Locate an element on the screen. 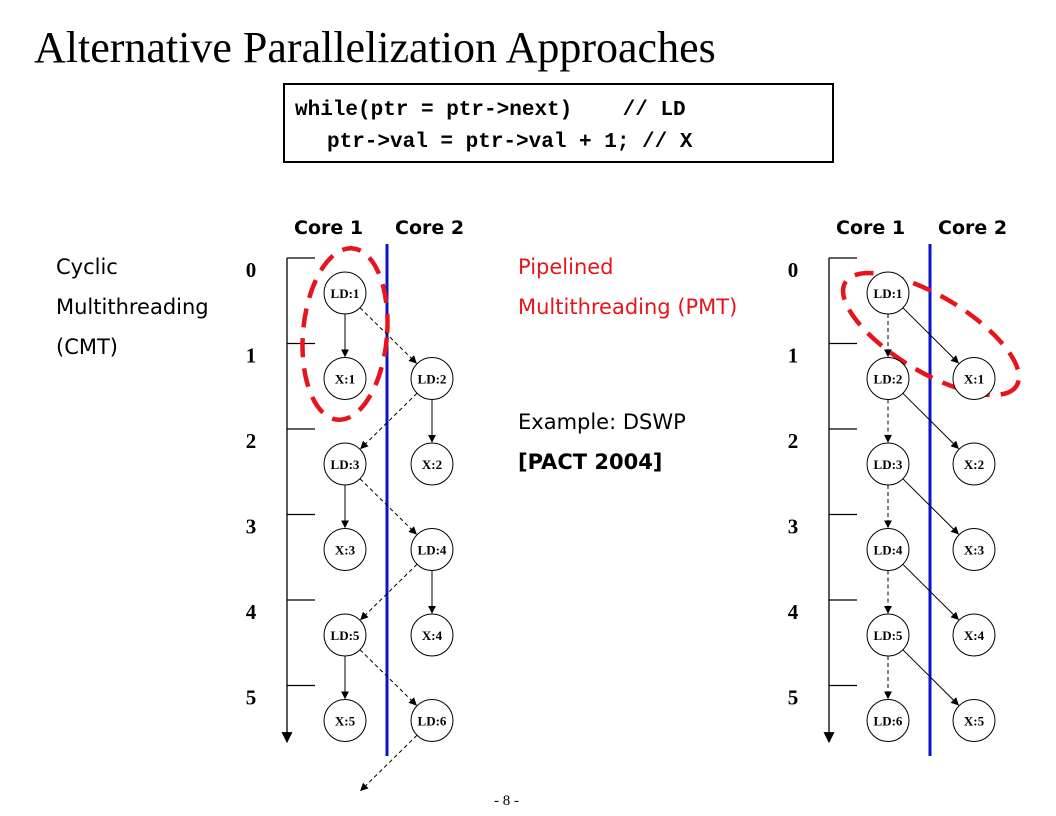 The width and height of the screenshot is (1056, 816). pmt-node-ld-6-label: LD:6 is located at coordinates (888, 721).